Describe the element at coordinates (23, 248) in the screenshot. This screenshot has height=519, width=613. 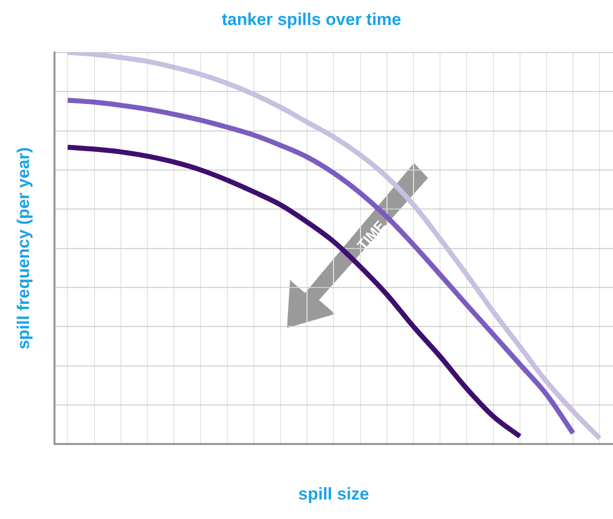
I see `y-axis-title: spill frequency (per year)` at that location.